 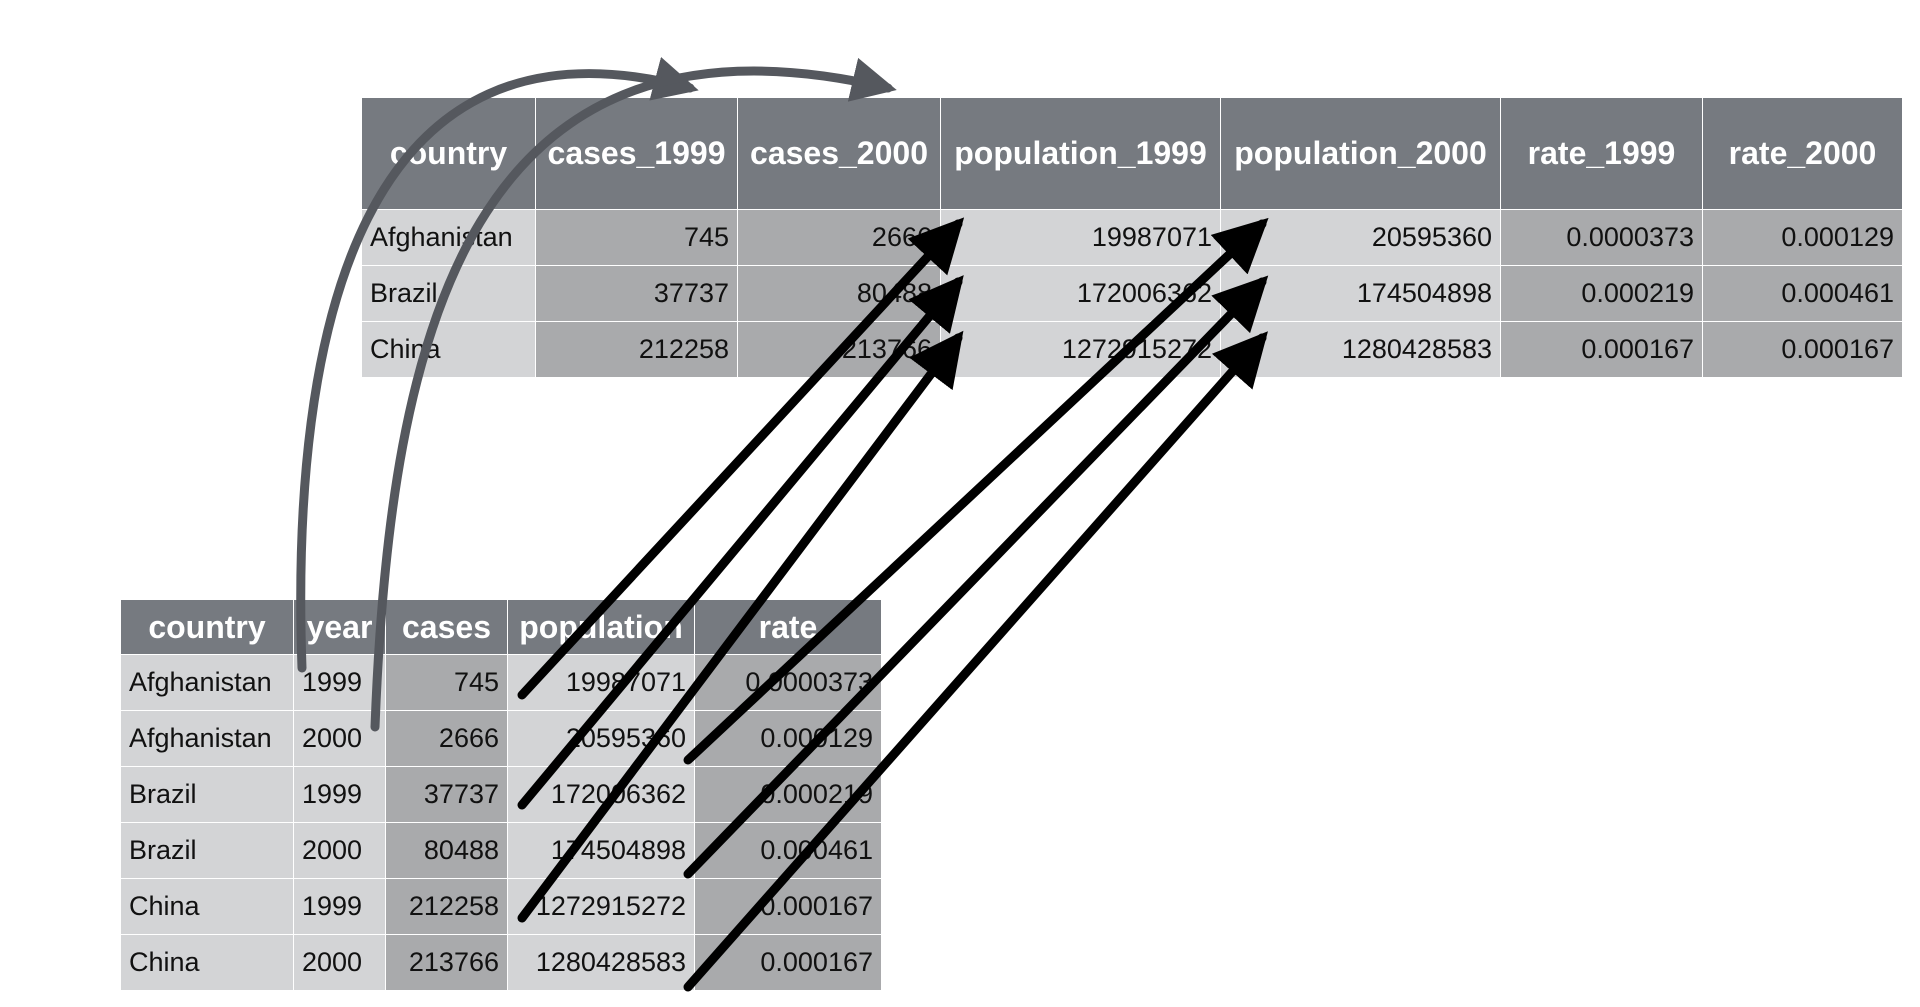 What do you see at coordinates (601, 962) in the screenshot?
I see `long-cell: 1280428583` at bounding box center [601, 962].